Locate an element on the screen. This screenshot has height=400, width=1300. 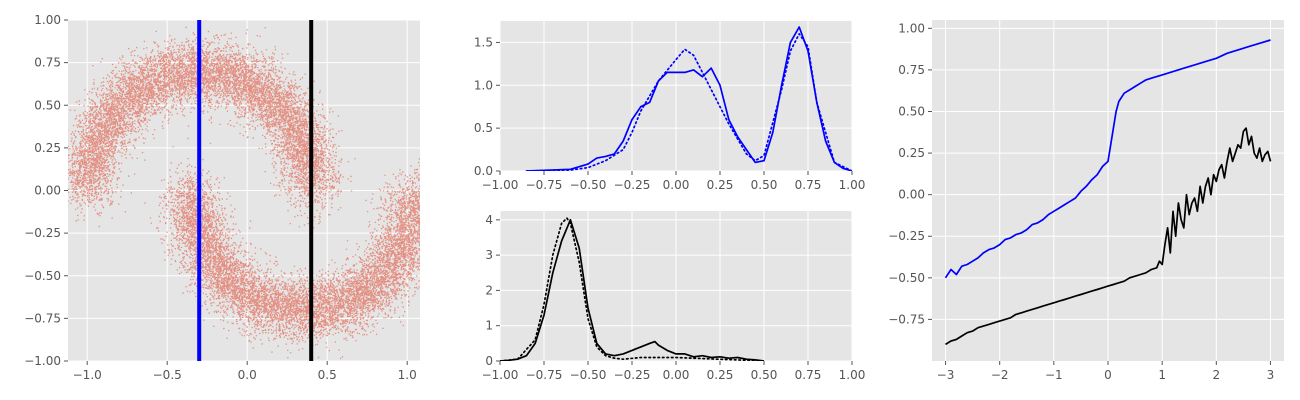
y-tick-label: 0 is located at coordinates (489, 361).